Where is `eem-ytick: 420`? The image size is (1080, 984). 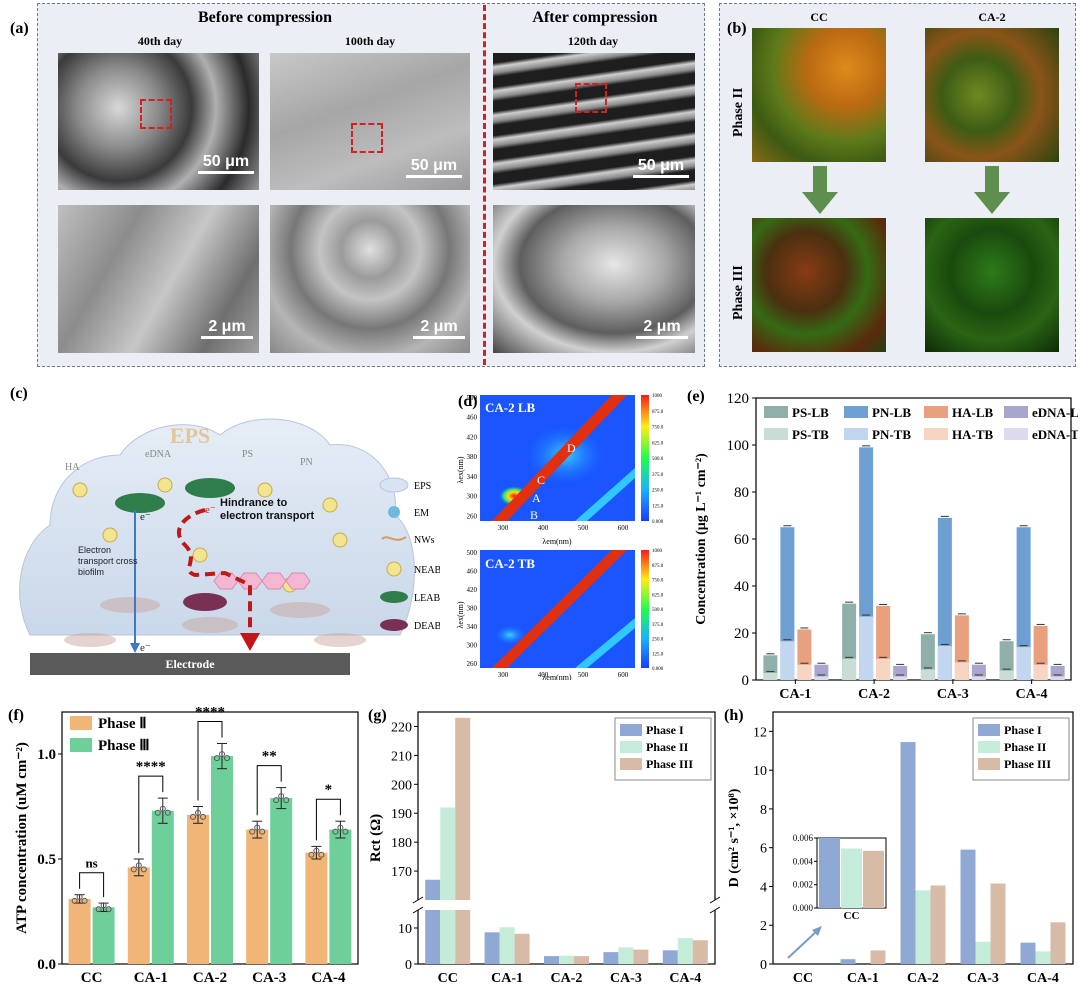
eem-ytick: 420 is located at coordinates (472, 437).